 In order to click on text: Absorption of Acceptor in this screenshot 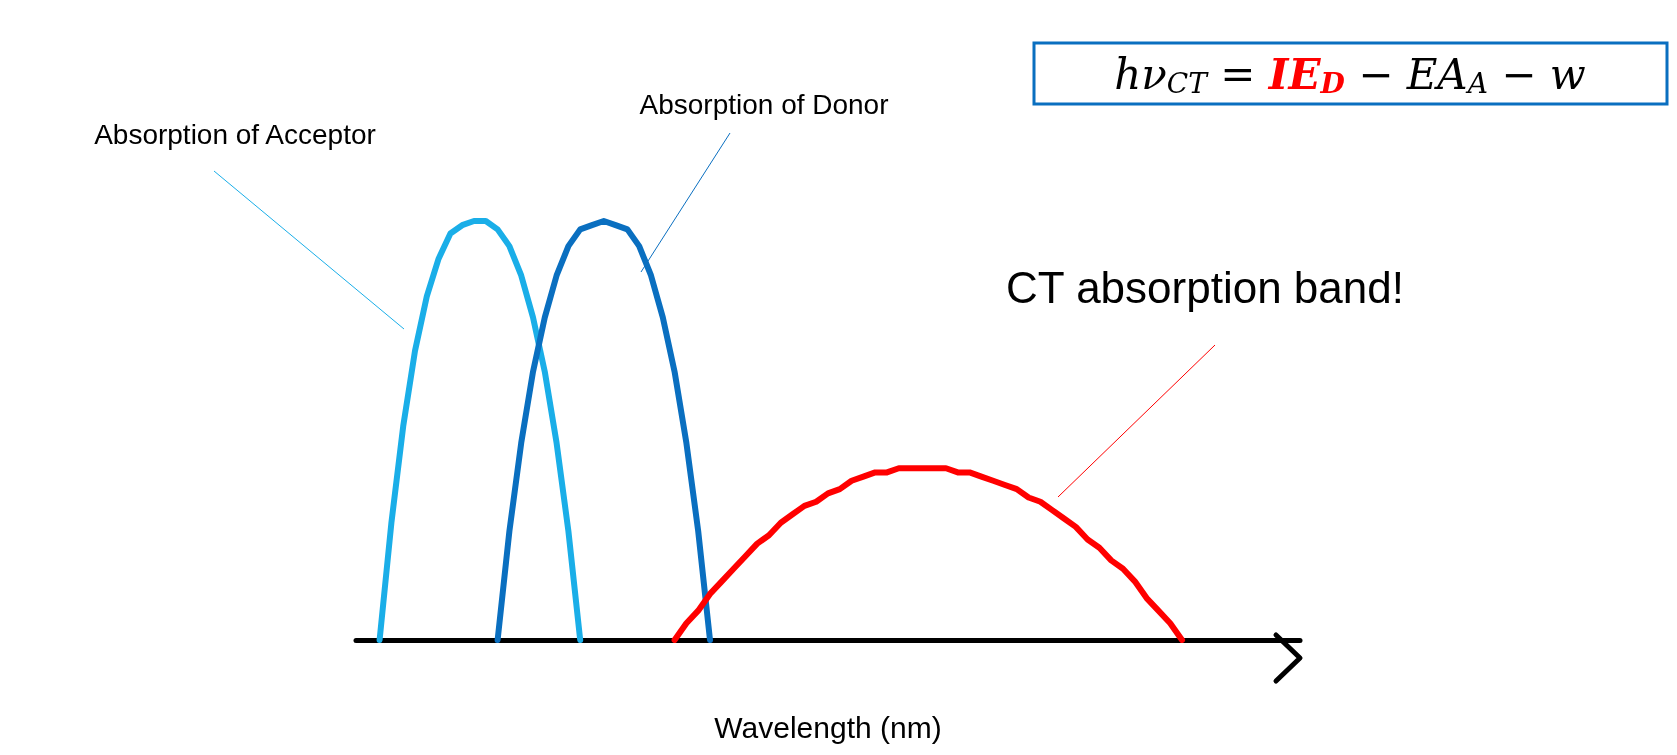, I will do `click(235, 134)`.